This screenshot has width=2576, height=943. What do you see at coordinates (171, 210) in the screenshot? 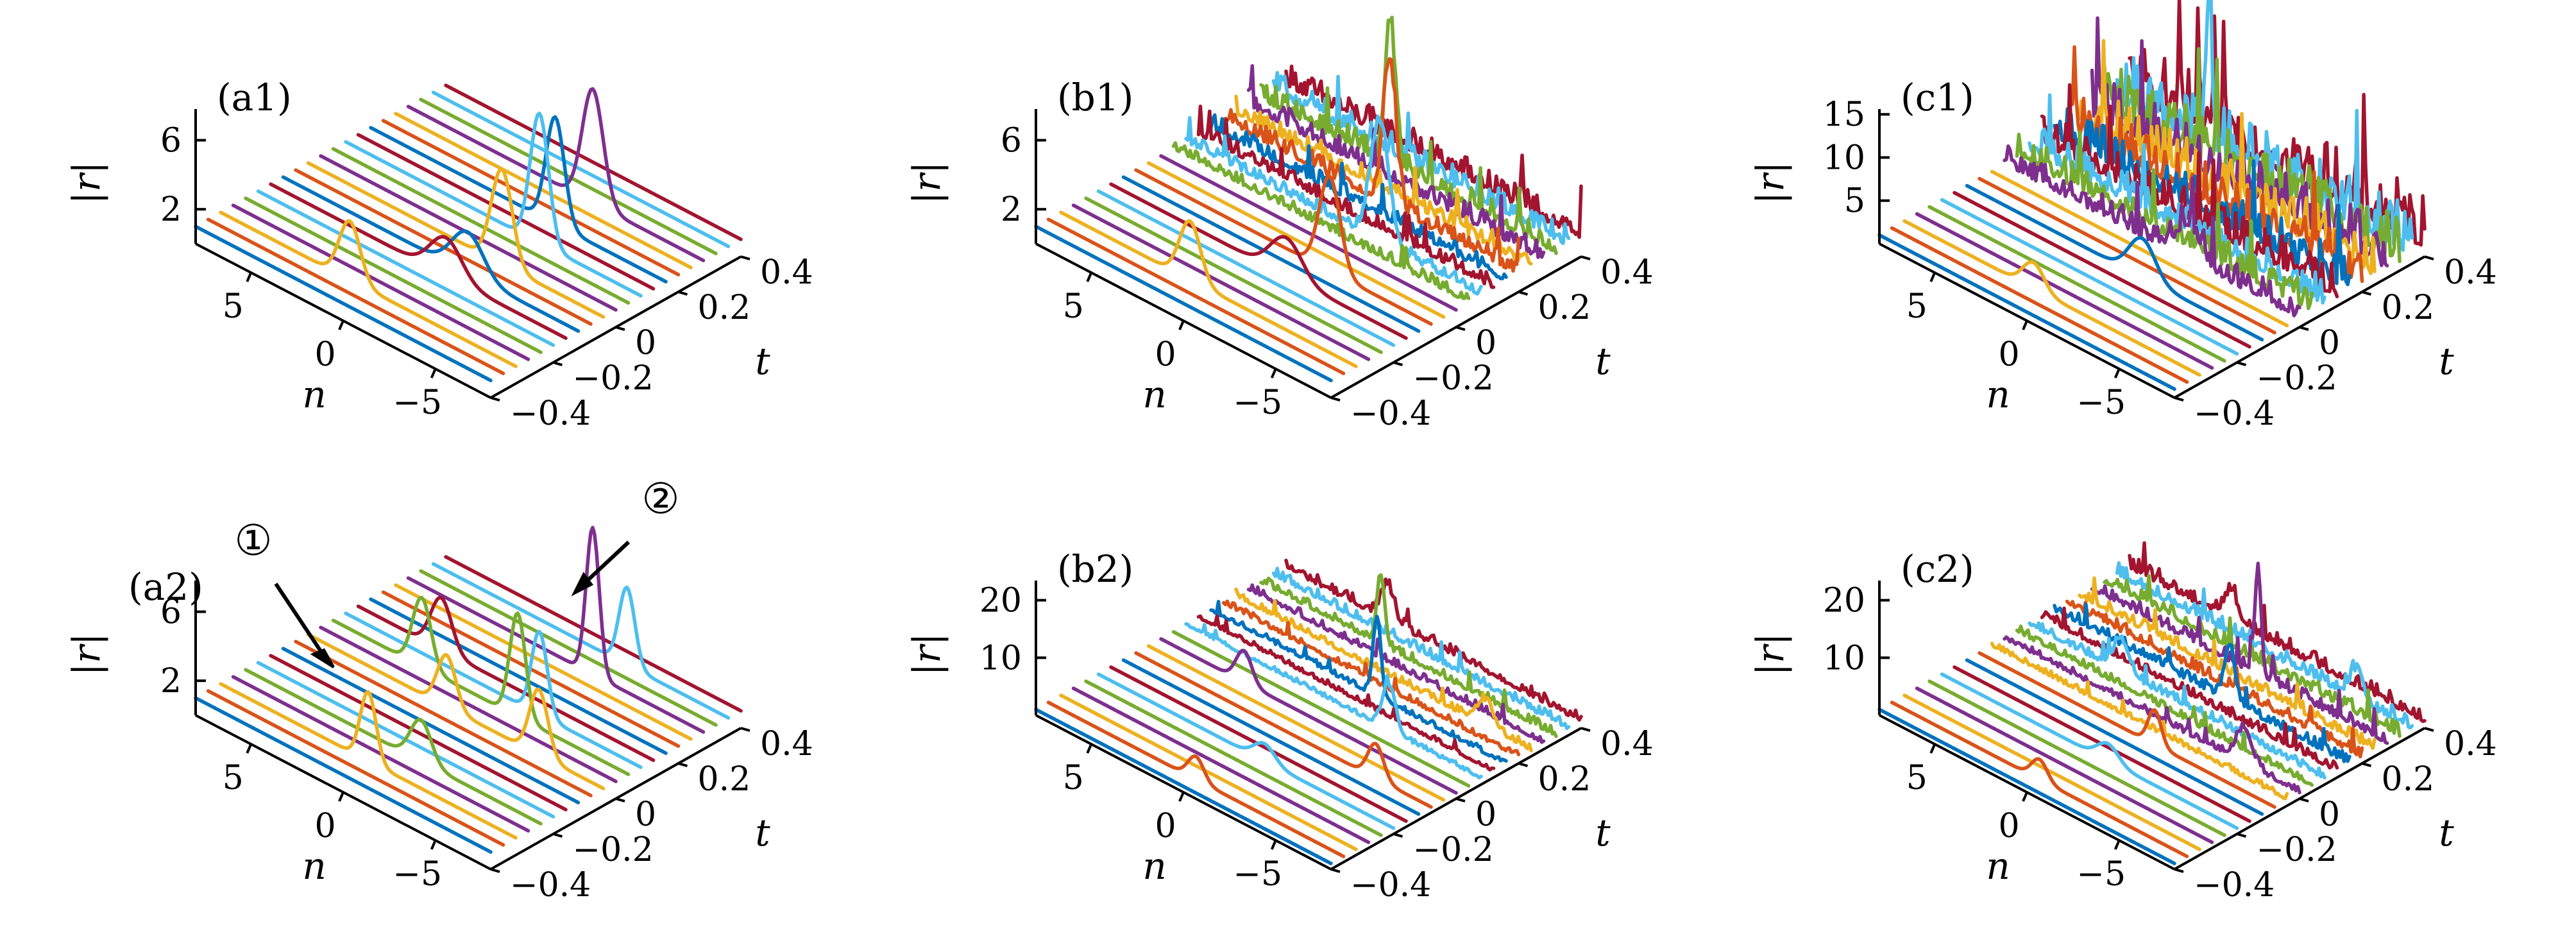
I see `z-tick-label: 2` at bounding box center [171, 210].